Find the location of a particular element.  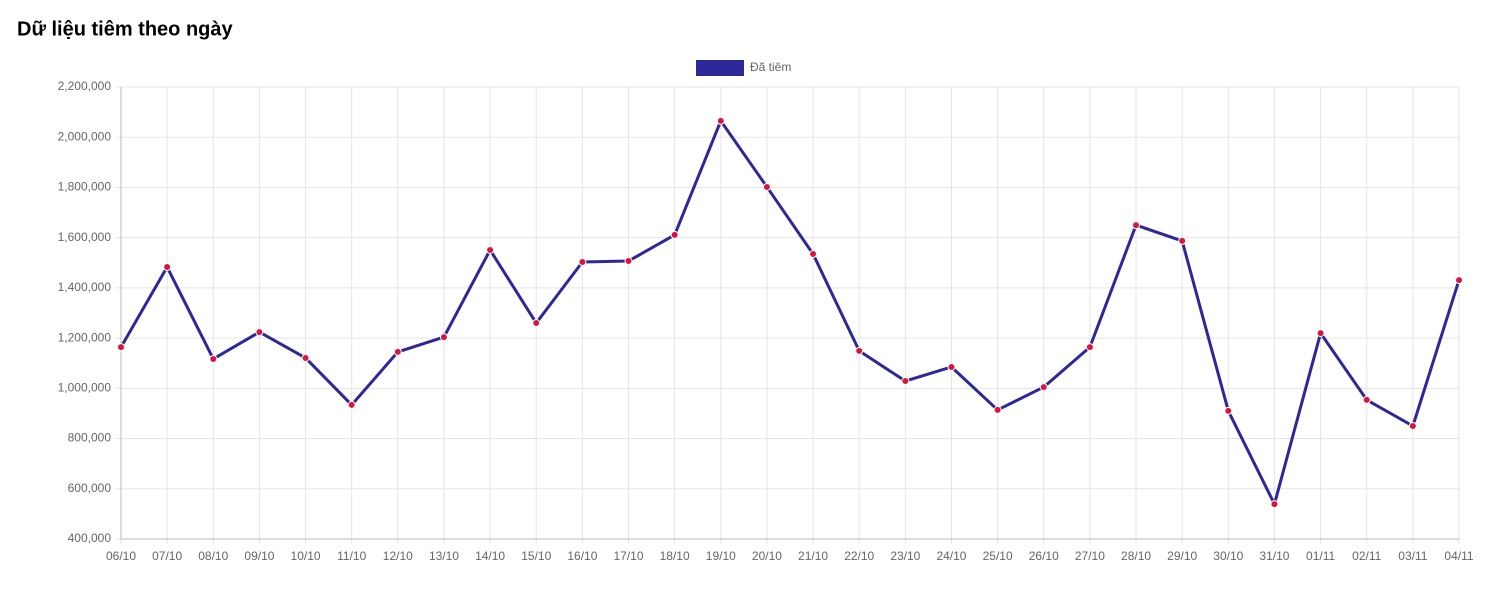

x-tick-label: 26/10 is located at coordinates (1044, 556).